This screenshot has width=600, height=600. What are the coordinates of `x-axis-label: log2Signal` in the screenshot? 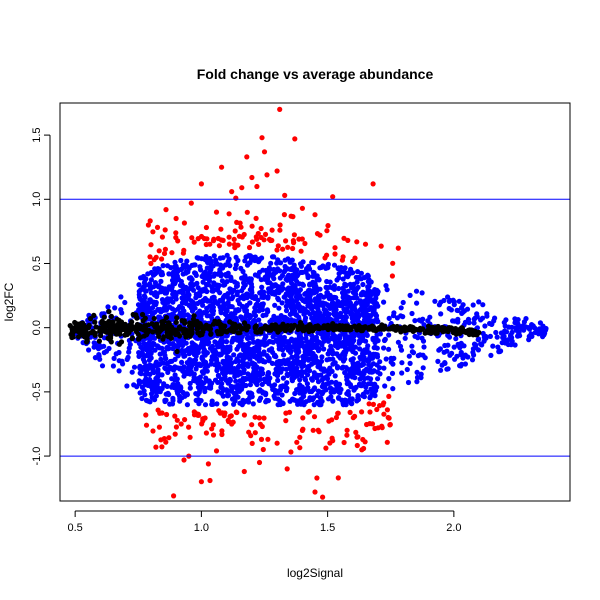 It's located at (315, 573).